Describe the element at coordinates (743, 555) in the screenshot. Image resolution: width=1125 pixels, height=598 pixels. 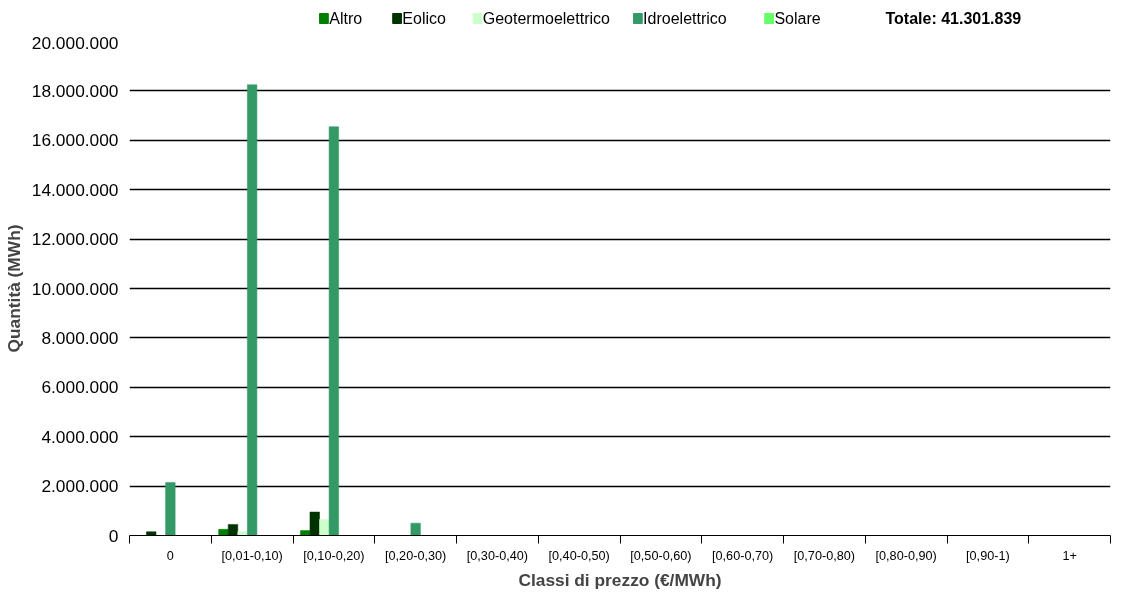
I see `x-tick-label: [0,60-0,70)` at that location.